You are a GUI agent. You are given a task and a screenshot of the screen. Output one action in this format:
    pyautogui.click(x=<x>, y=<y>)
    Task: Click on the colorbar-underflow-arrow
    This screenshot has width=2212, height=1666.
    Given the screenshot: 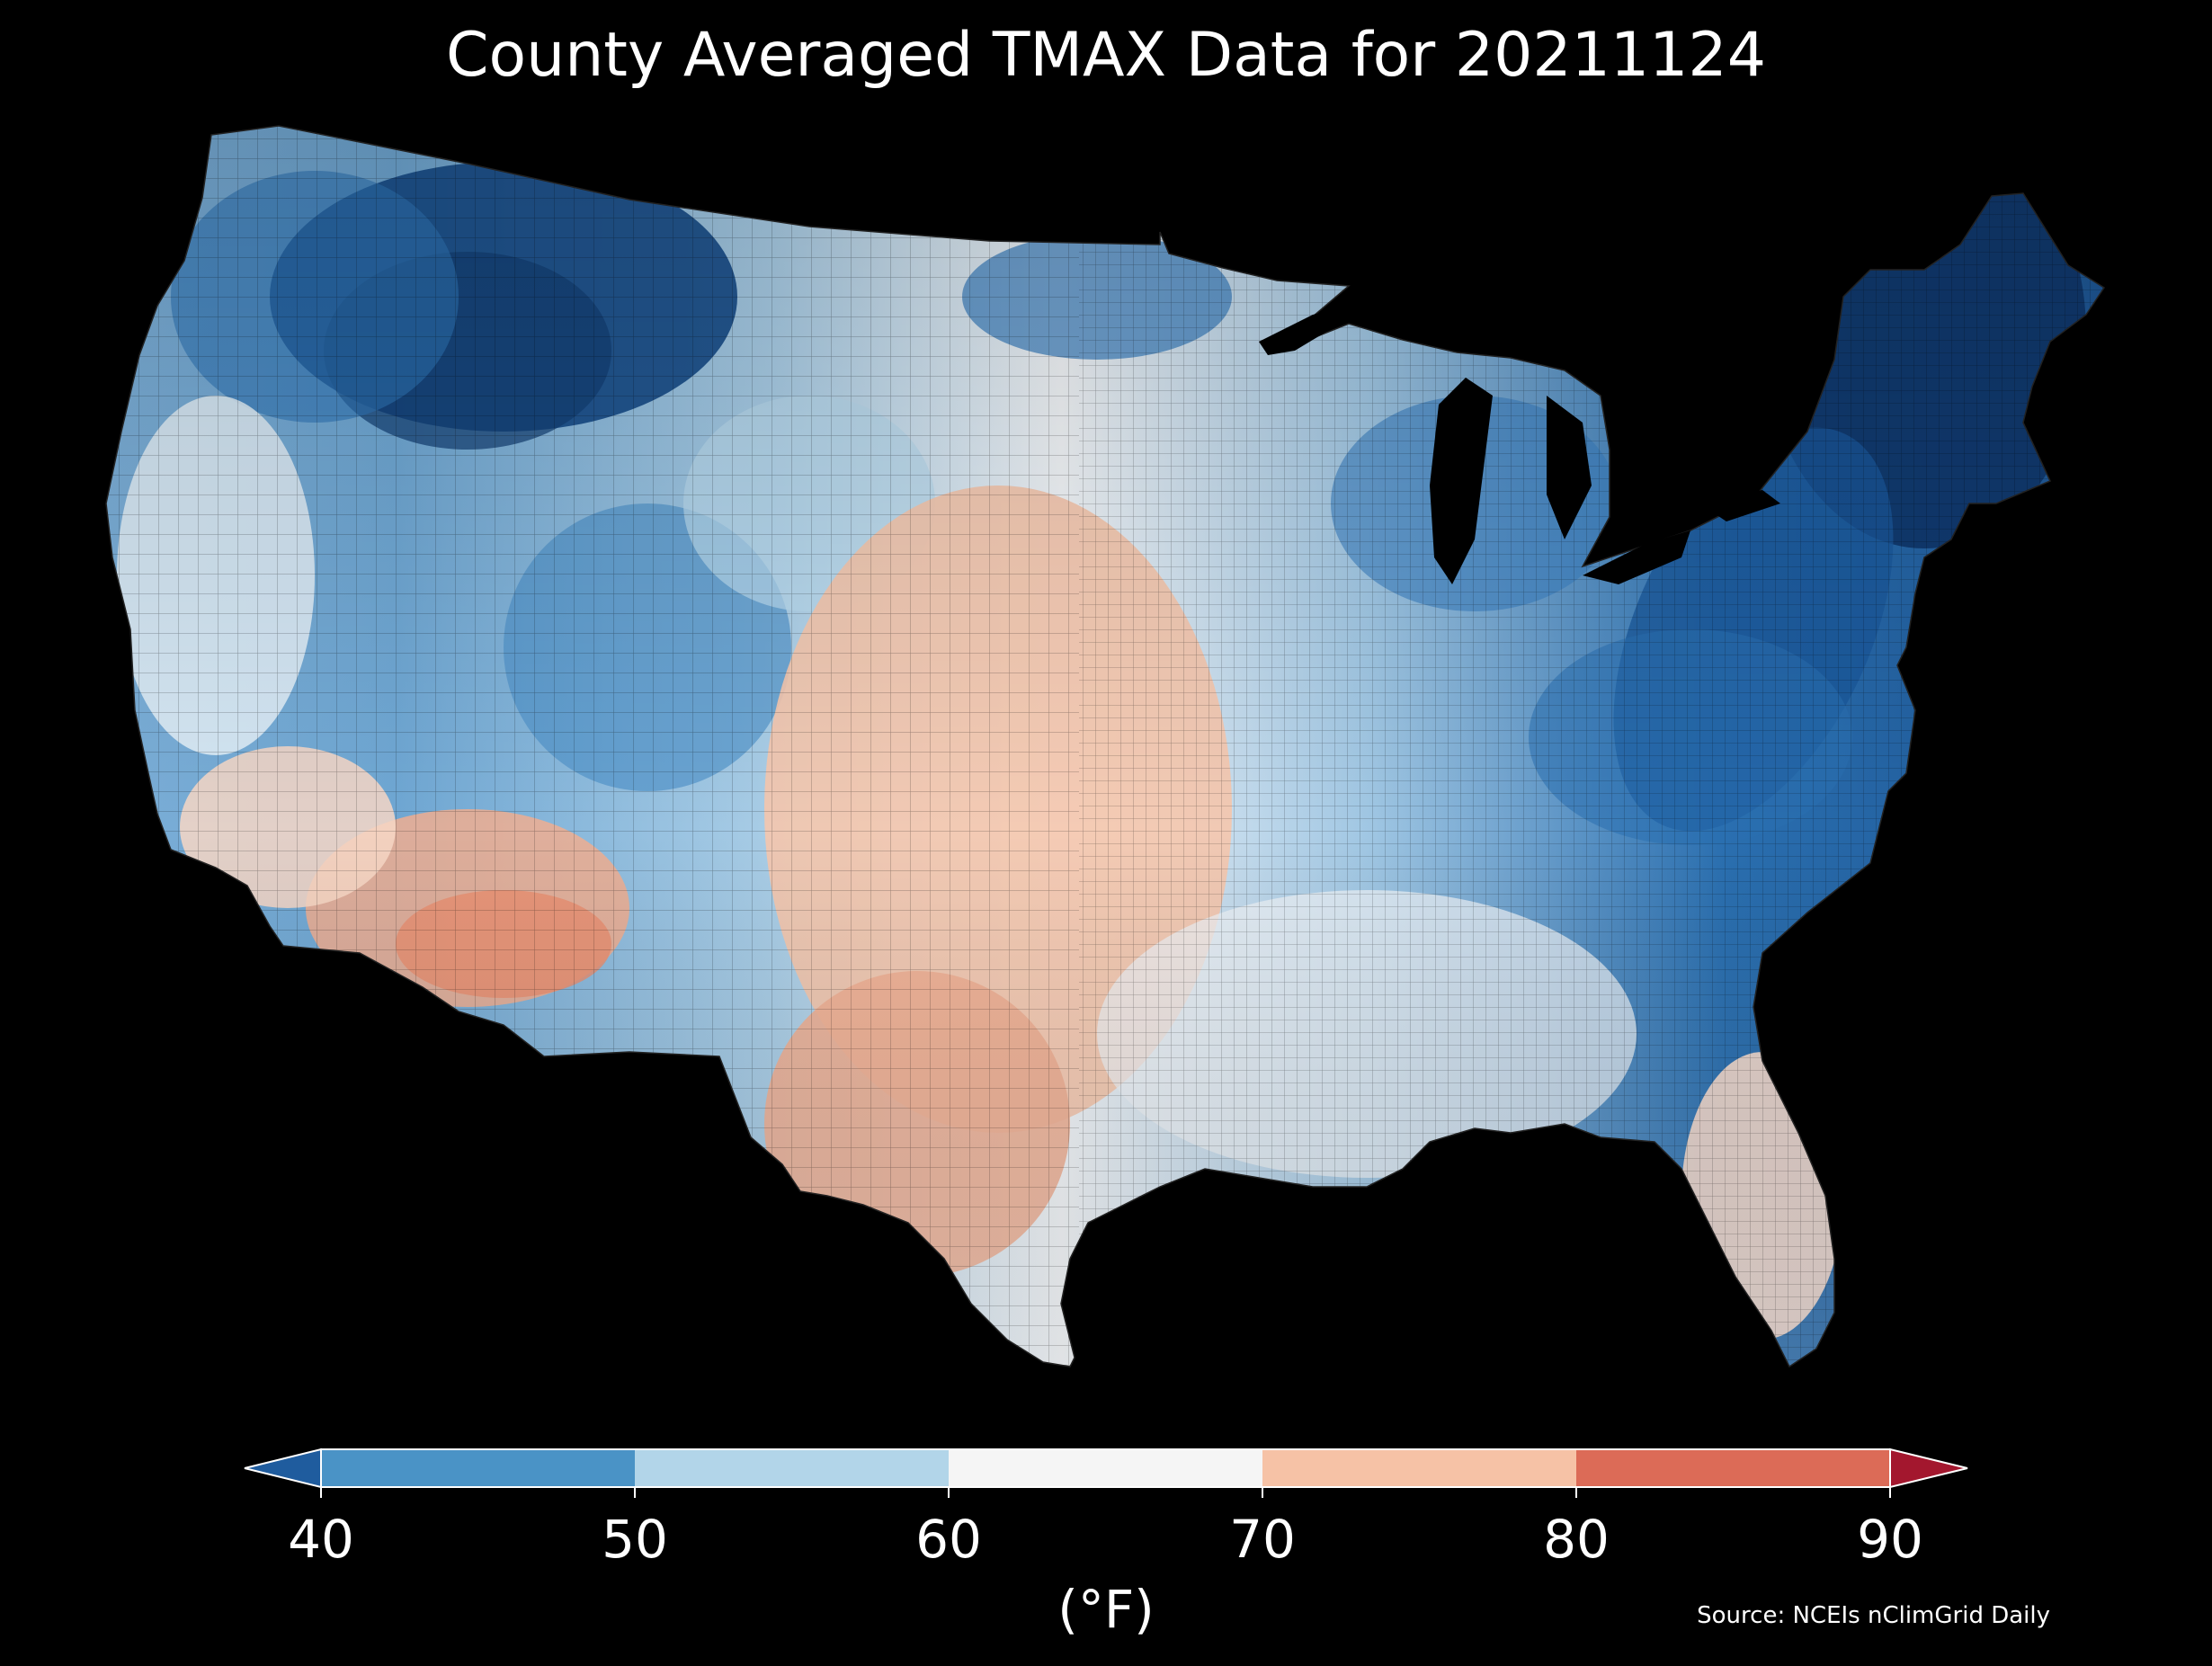 What is the action you would take?
    pyautogui.click(x=283, y=1468)
    